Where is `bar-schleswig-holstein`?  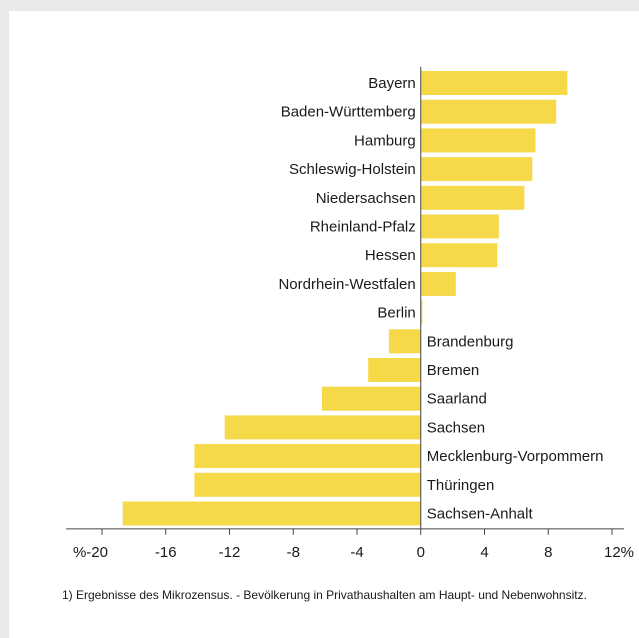
bar-schleswig-holstein is located at coordinates (476, 169).